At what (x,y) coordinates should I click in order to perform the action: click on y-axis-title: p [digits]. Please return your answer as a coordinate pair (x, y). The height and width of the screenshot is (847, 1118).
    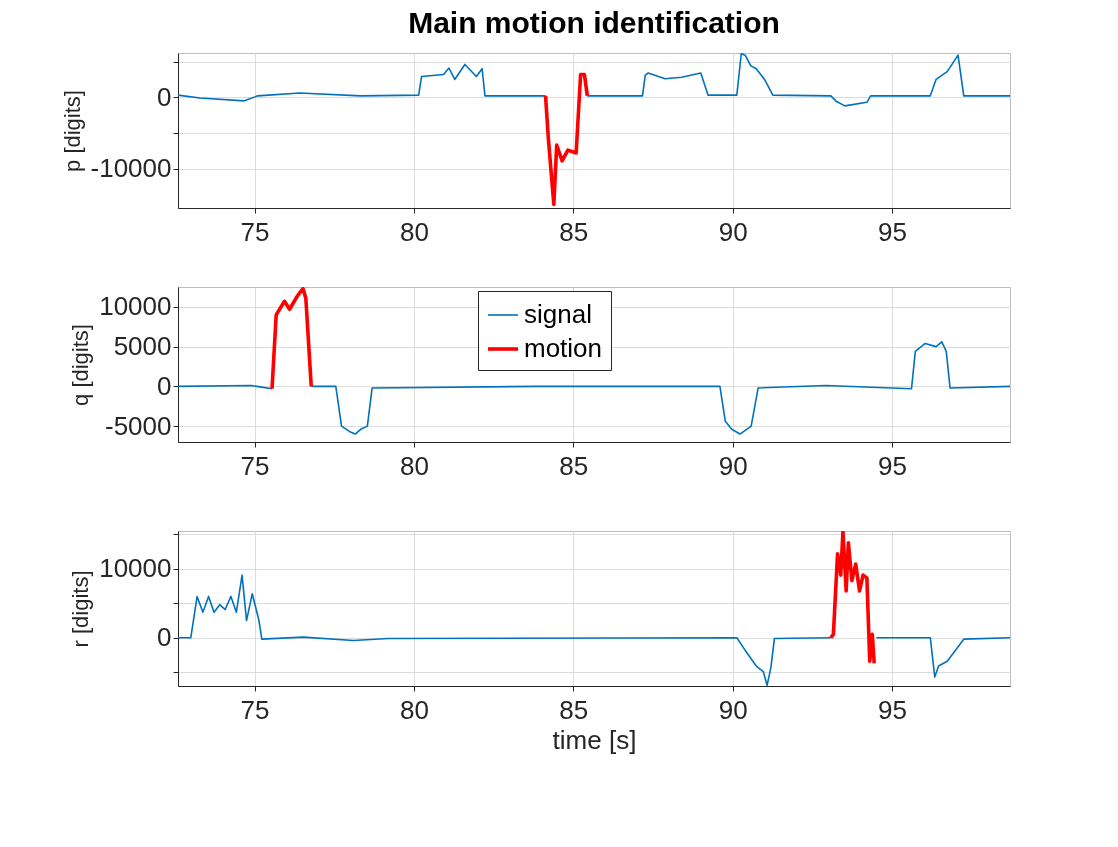
    Looking at the image, I should click on (72, 131).